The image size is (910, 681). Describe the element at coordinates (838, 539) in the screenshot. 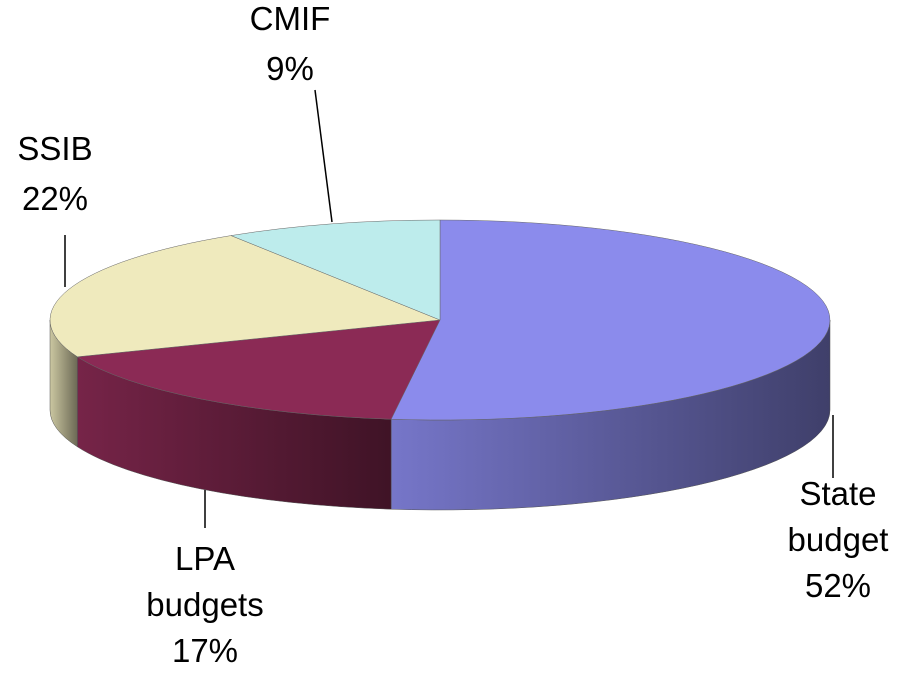

I see `label-line: budget` at that location.